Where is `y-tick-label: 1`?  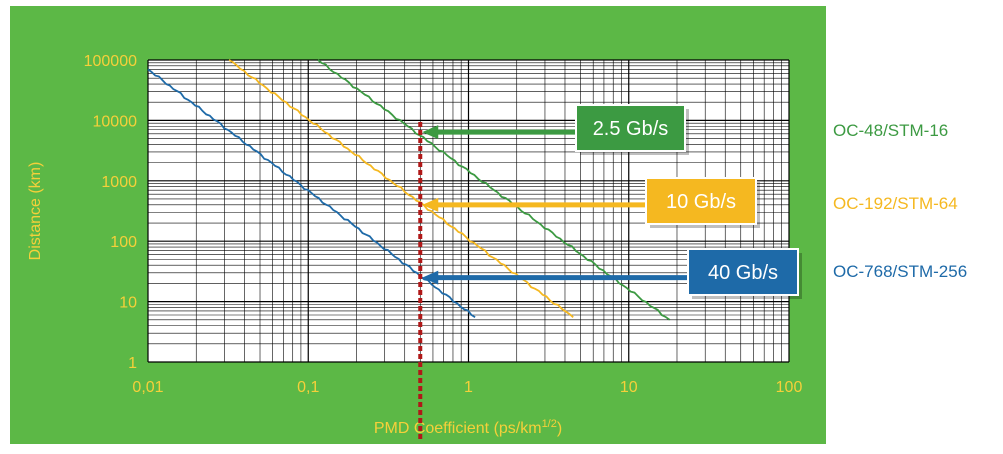 y-tick-label: 1 is located at coordinates (132, 363).